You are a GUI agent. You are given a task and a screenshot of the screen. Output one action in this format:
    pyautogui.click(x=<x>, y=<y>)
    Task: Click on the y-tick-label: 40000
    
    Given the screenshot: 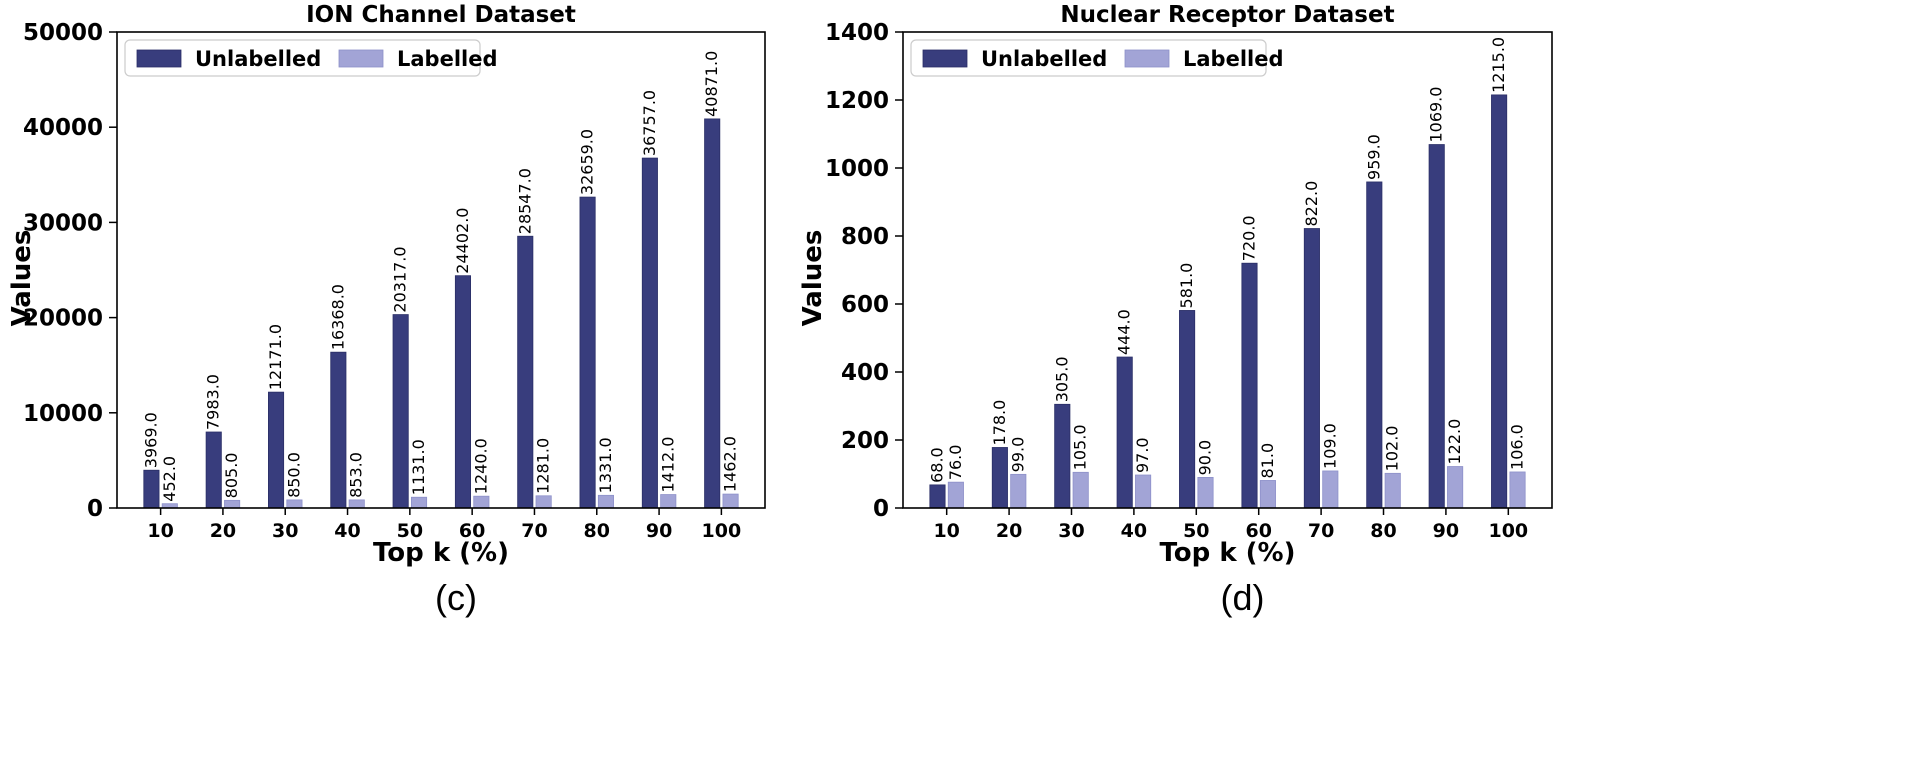 What is the action you would take?
    pyautogui.click(x=63, y=128)
    